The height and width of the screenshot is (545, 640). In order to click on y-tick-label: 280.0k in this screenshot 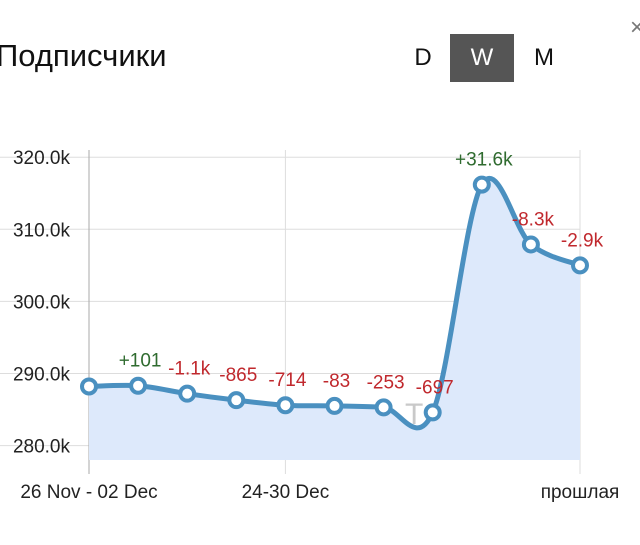, I will do `click(42, 447)`.